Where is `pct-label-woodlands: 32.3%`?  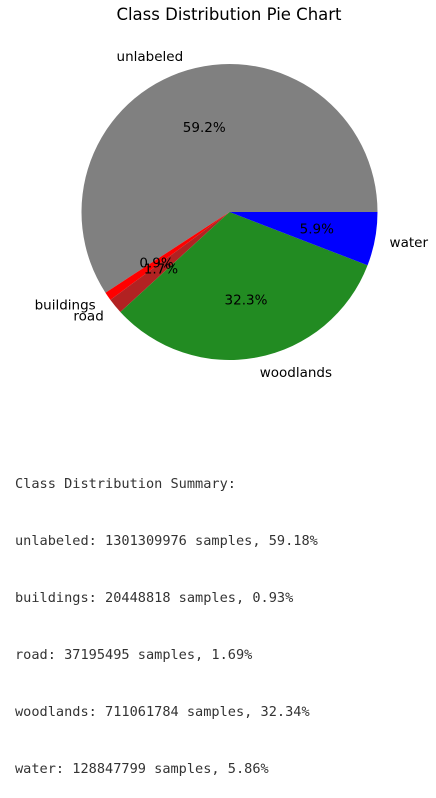
pct-label-woodlands: 32.3% is located at coordinates (246, 300).